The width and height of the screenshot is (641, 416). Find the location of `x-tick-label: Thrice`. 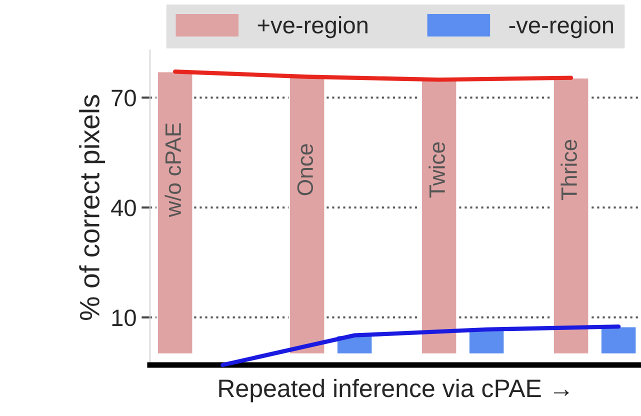

x-tick-label: Thrice is located at coordinates (569, 170).